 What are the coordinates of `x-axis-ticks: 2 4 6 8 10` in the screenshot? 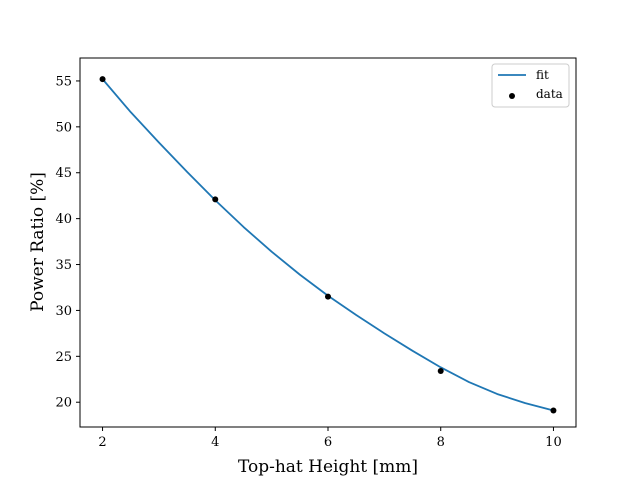 It's located at (330, 438).